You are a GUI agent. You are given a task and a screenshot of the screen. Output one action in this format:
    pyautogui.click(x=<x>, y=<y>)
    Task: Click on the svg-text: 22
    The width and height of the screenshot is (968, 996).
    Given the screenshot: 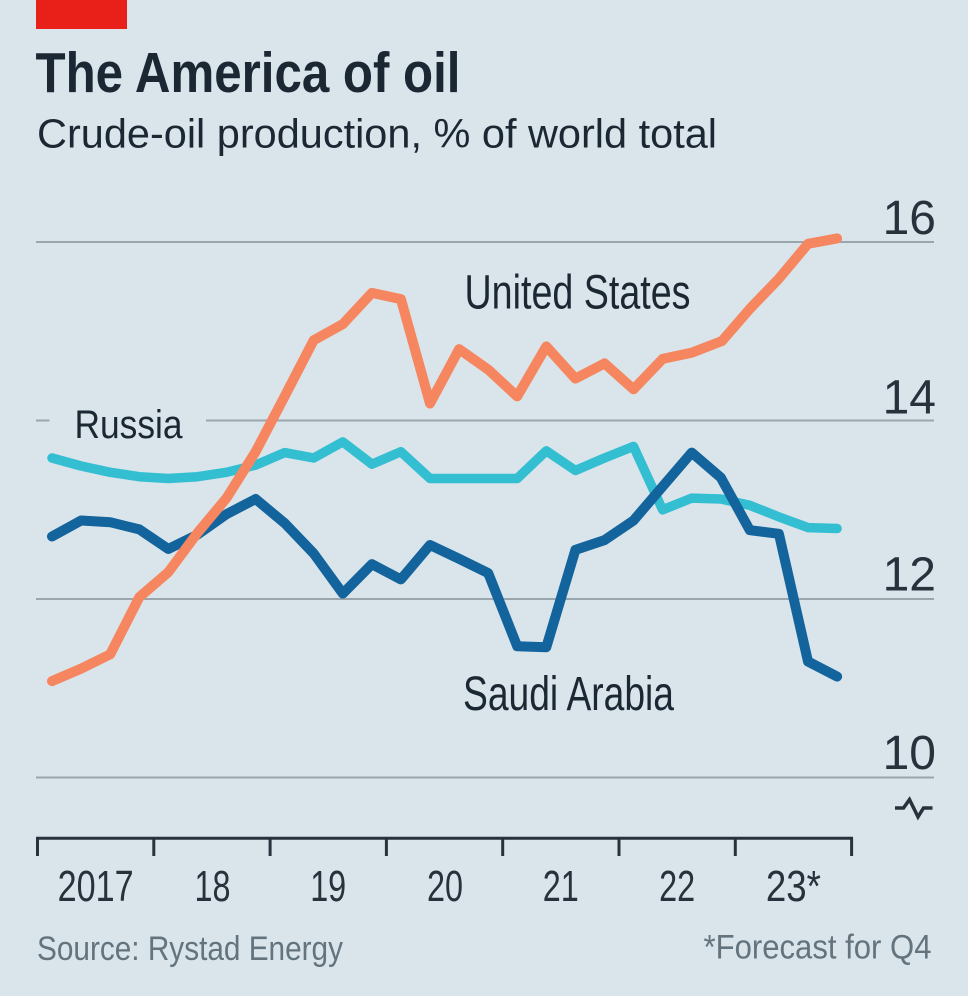 What is the action you would take?
    pyautogui.click(x=677, y=886)
    